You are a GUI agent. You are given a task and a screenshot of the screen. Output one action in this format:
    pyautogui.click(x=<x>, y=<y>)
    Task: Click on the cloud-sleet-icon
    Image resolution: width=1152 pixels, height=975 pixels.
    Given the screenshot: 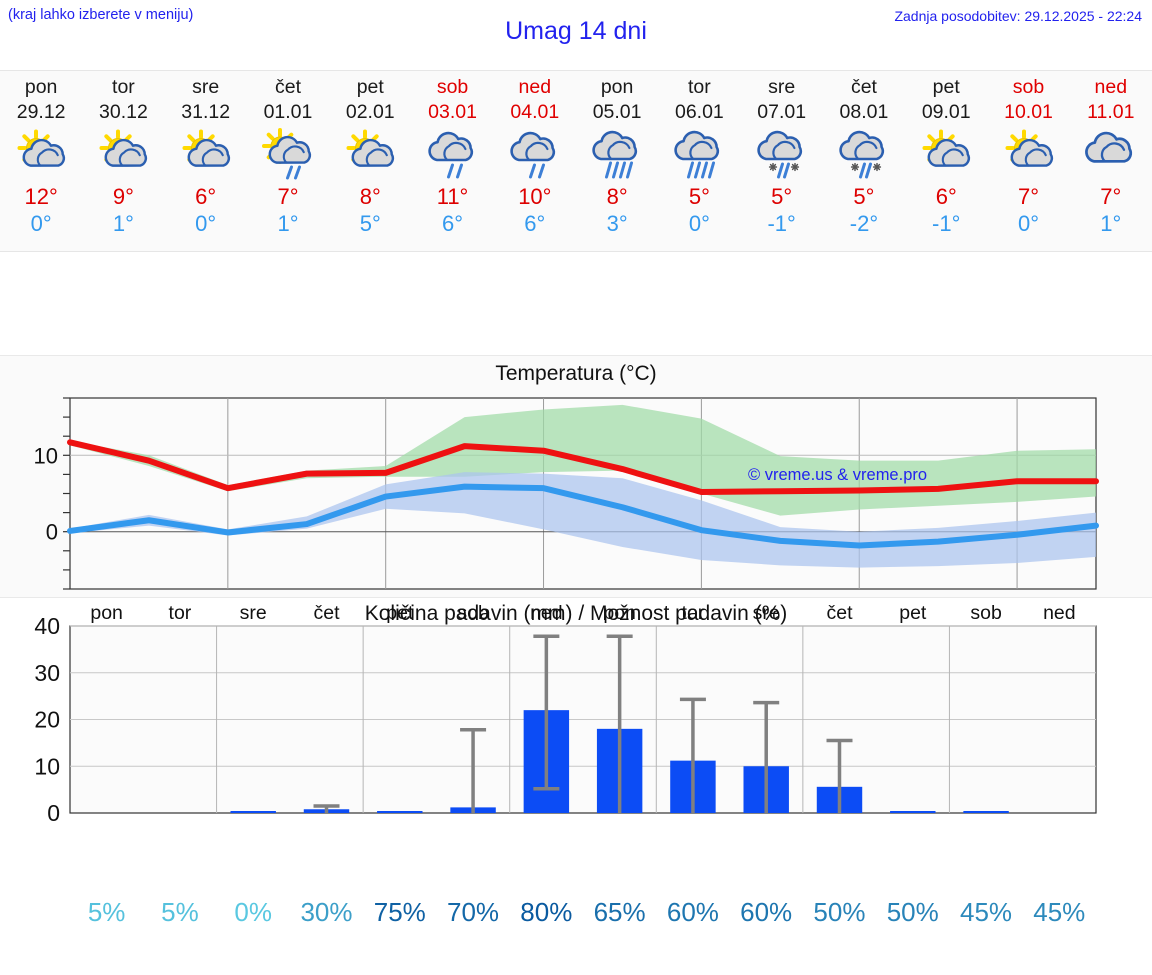 What is the action you would take?
    pyautogui.click(x=864, y=154)
    